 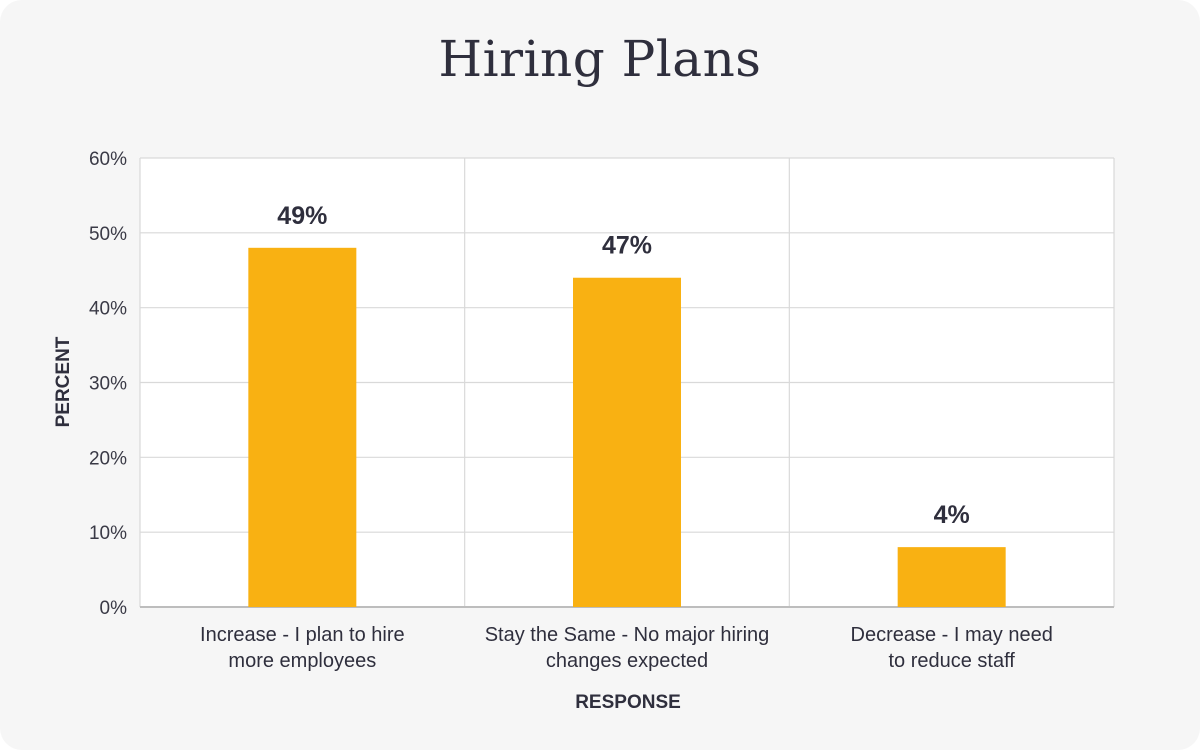 I want to click on x-tick-label: changes expected, so click(x=627, y=661).